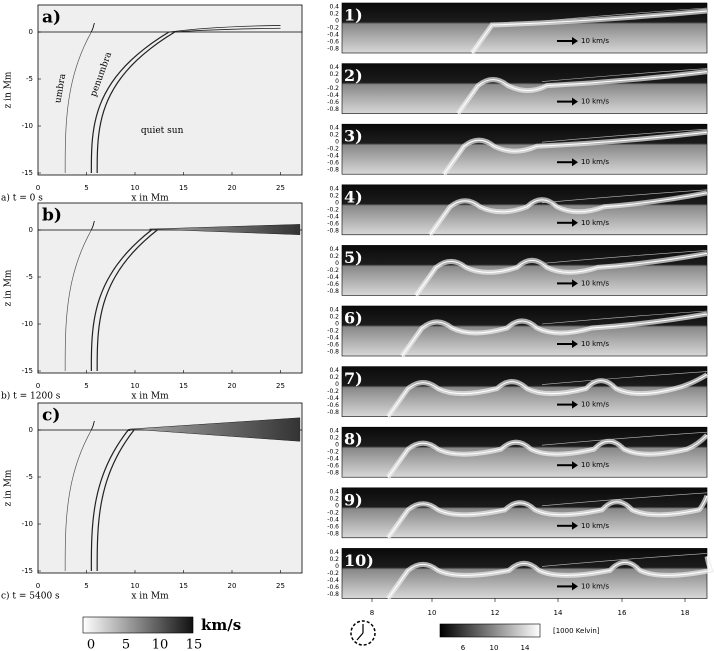  Describe the element at coordinates (353, 136) in the screenshot. I see `panel-label: 3)` at that location.